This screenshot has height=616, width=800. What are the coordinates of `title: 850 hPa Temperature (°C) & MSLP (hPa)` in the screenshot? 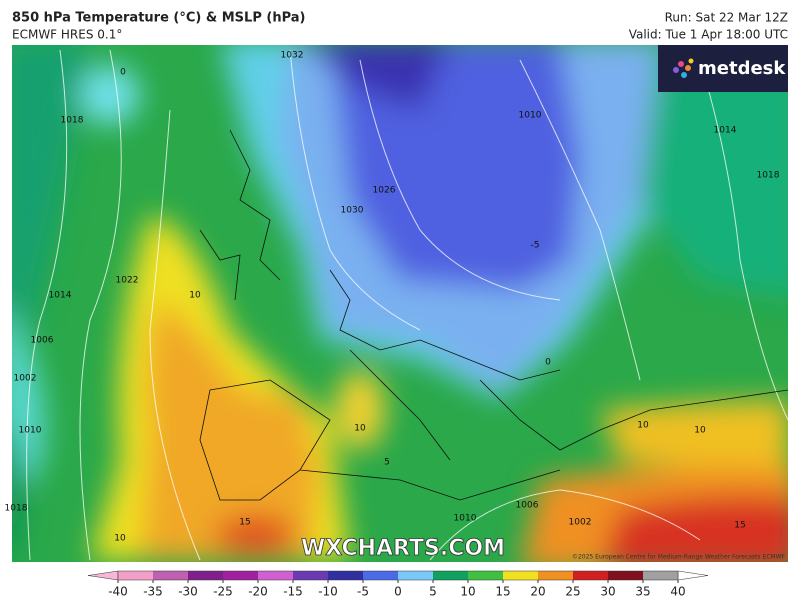 It's located at (158, 18).